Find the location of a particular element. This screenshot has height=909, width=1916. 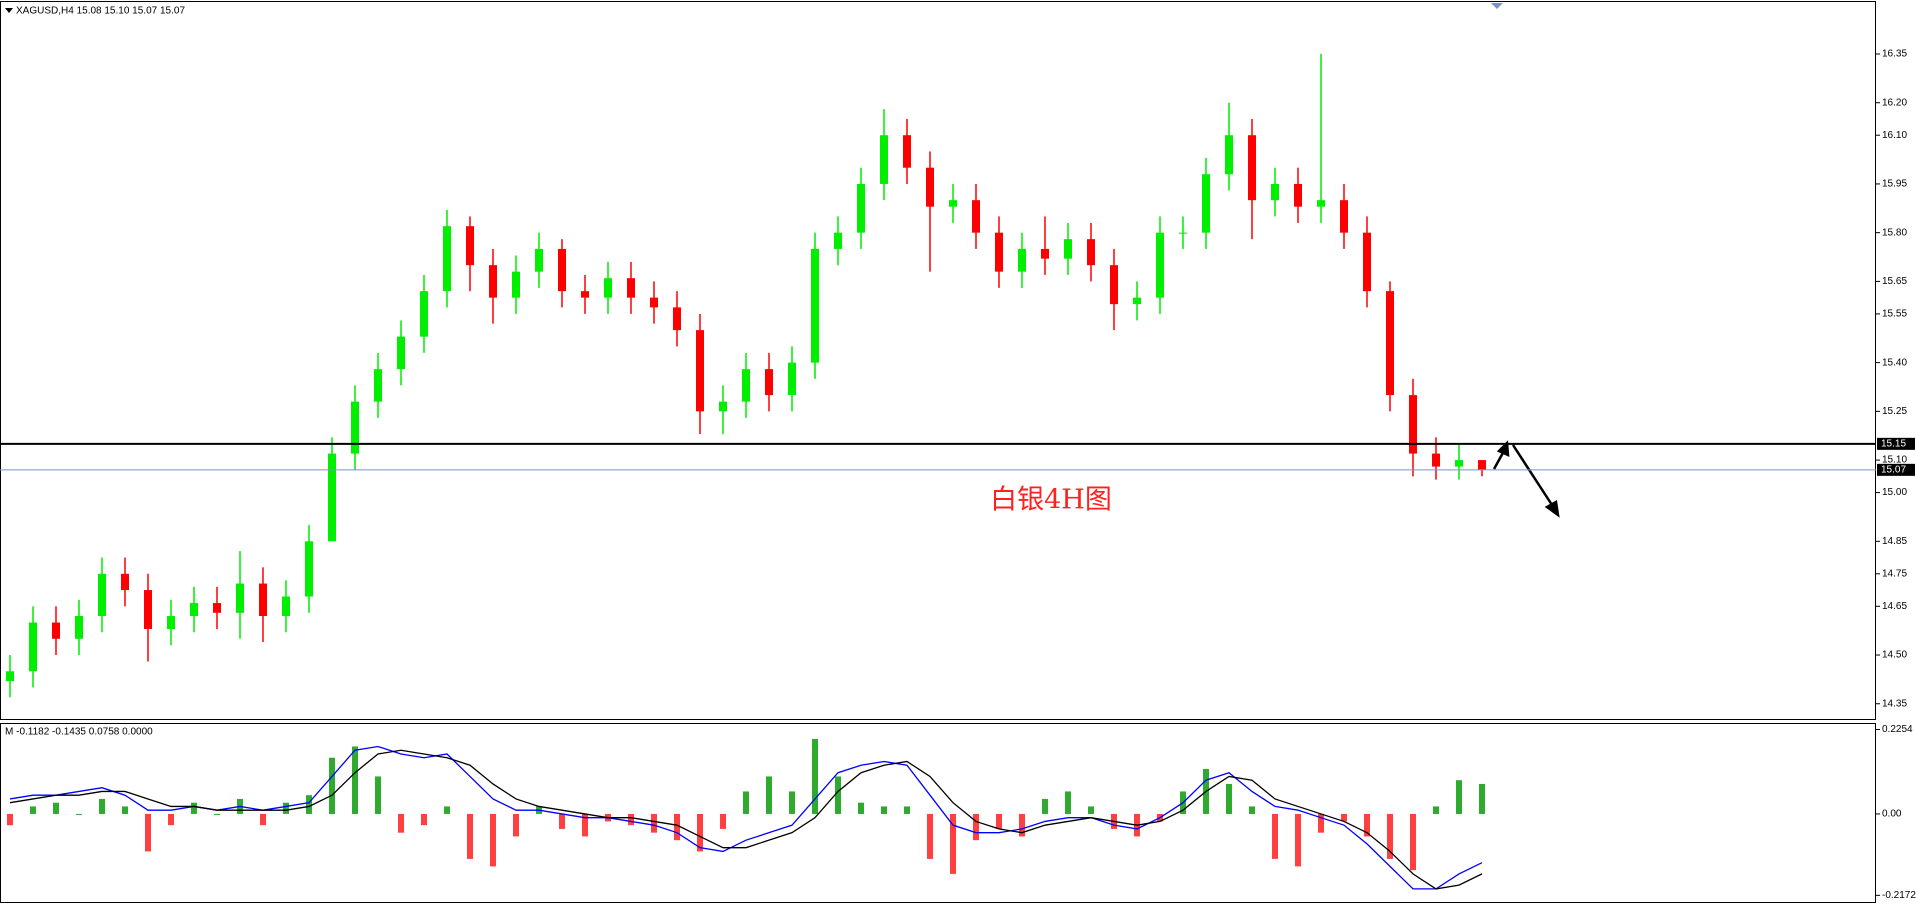

y-tick-label: 16.10 is located at coordinates (1894, 135).